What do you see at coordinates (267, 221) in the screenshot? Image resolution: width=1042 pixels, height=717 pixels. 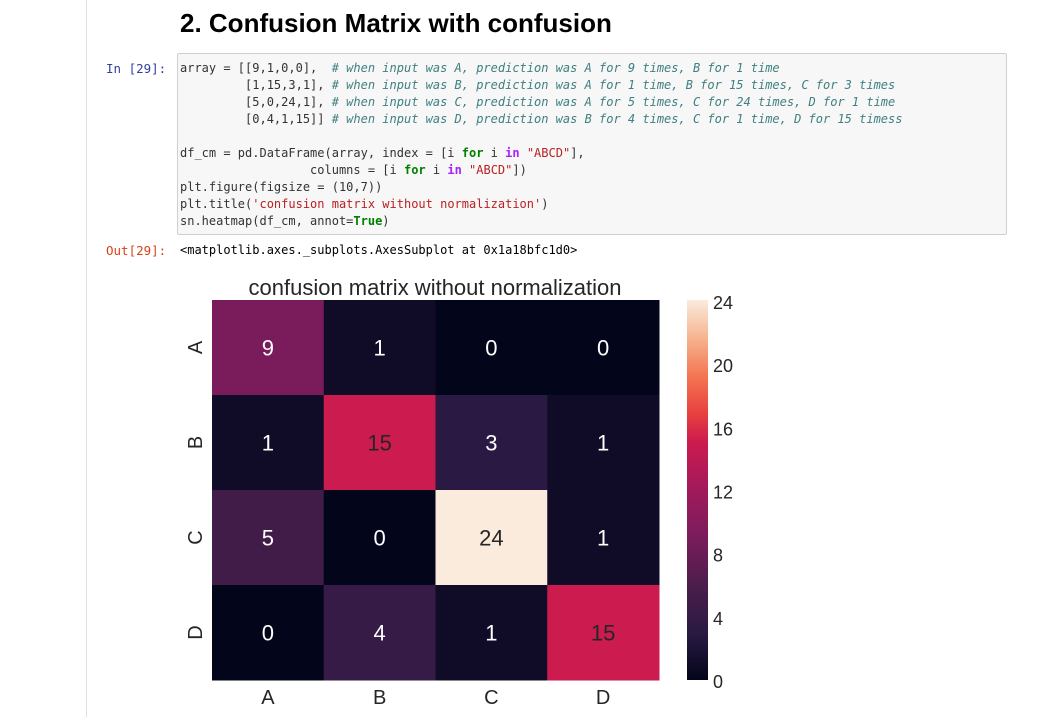 I see `code-token: sn.heatmap(df_cm, annot=` at bounding box center [267, 221].